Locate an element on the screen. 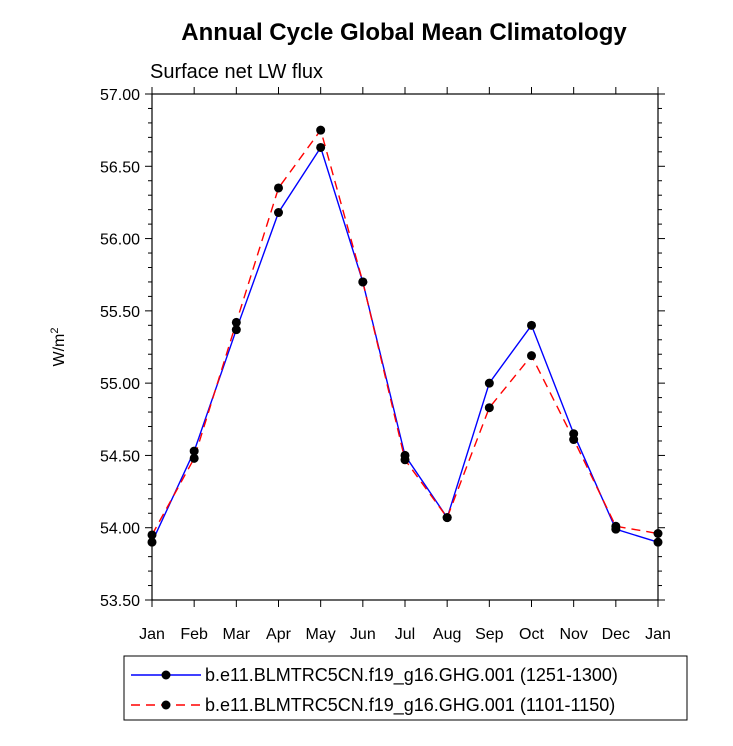  y-axis-label-main: W/m is located at coordinates (59, 350).